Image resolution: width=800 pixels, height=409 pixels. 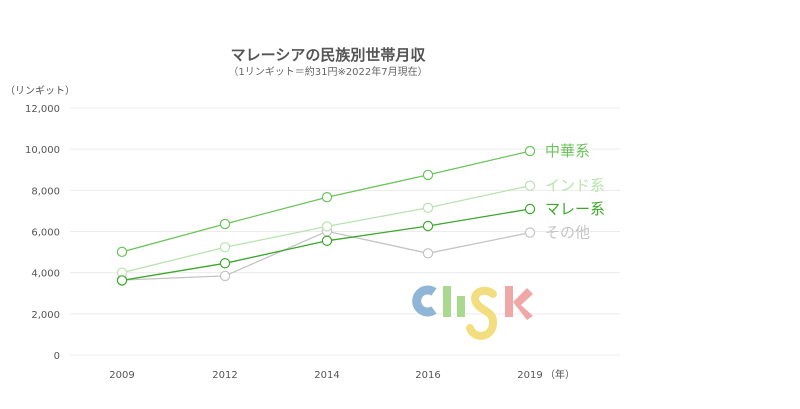 What do you see at coordinates (523, 304) in the screenshot?
I see `logo-k-arm` at bounding box center [523, 304].